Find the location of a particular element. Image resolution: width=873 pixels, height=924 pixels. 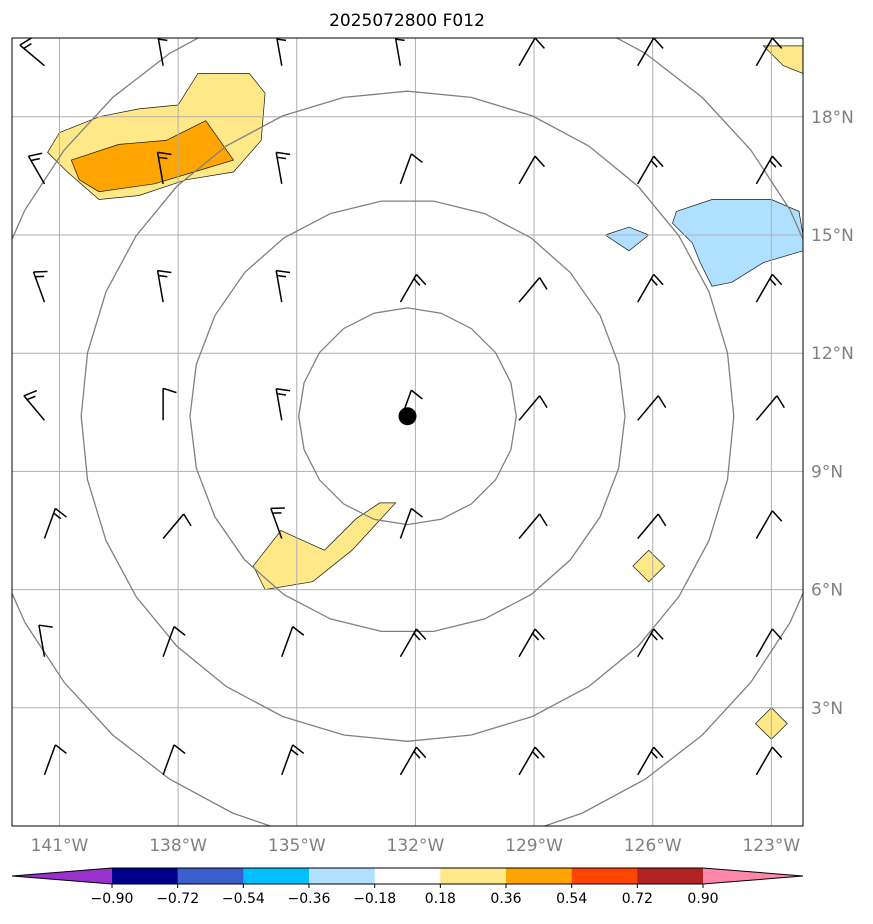

lon-label: 129°W is located at coordinates (534, 846).